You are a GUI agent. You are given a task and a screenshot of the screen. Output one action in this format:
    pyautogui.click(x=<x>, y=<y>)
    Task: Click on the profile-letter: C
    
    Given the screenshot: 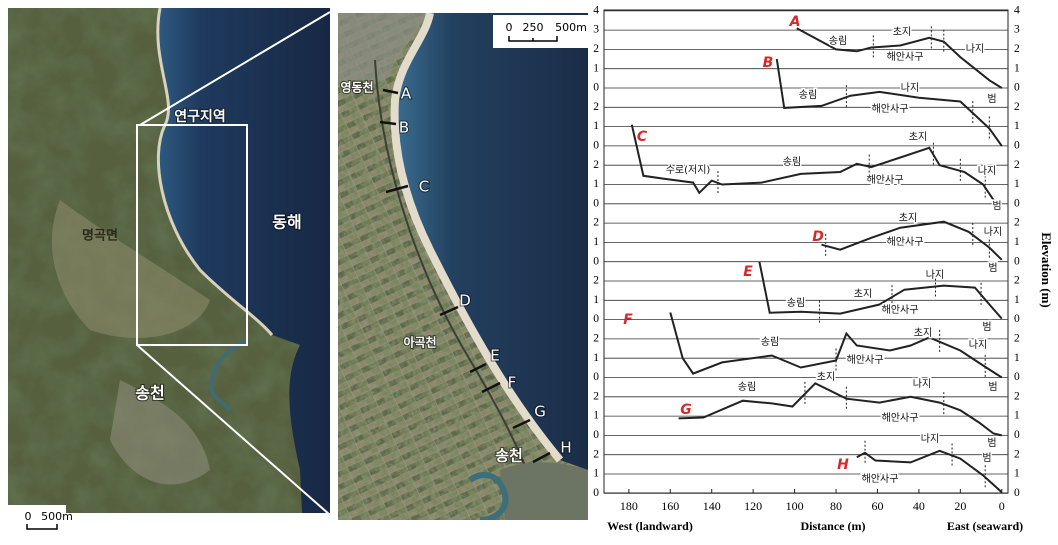 What is the action you would take?
    pyautogui.click(x=424, y=187)
    